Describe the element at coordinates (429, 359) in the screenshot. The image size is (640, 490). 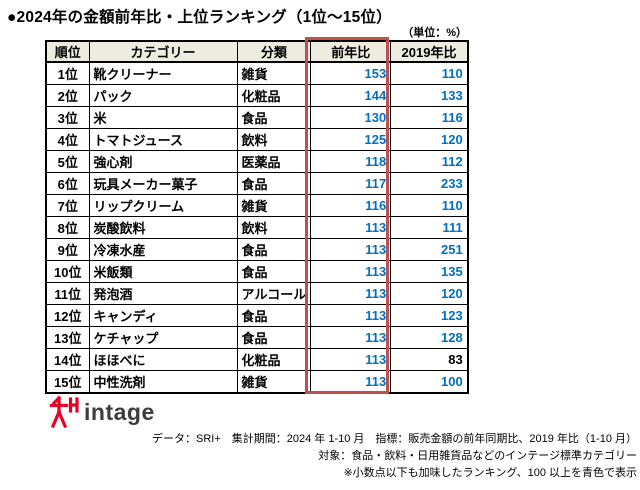
I see `vs2019-cell: 83` at that location.